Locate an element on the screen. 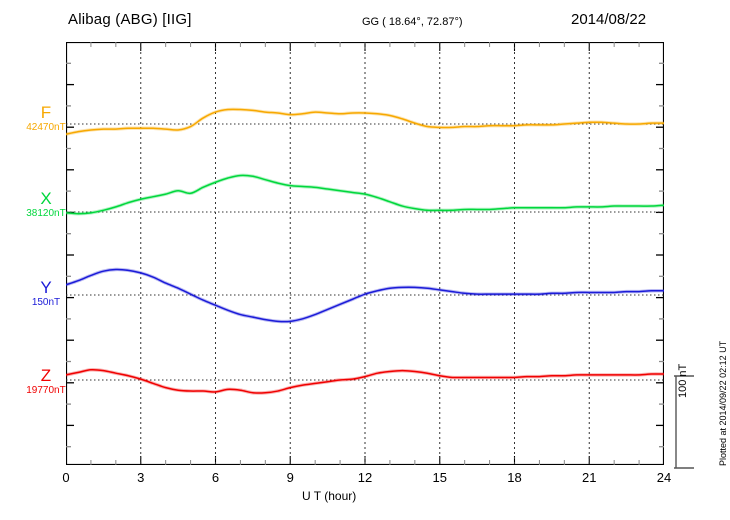 This screenshot has height=520, width=730. component-label-x: X 38120nT is located at coordinates (46, 205).